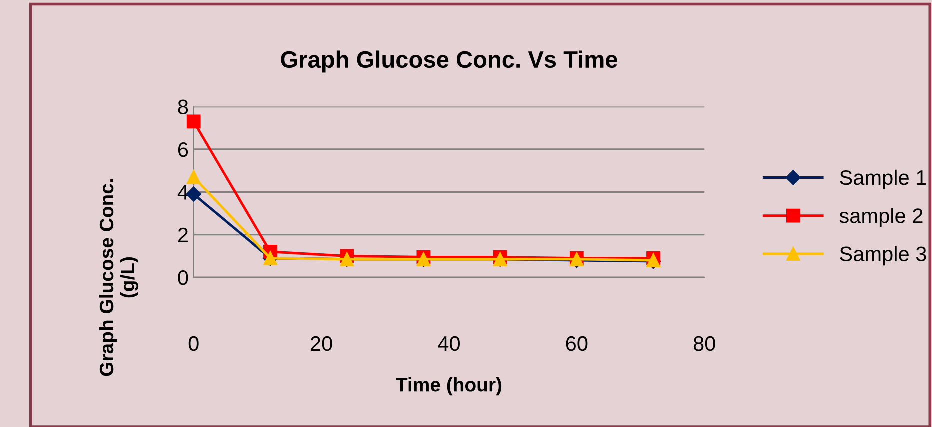 This screenshot has height=427, width=932. Describe the element at coordinates (883, 256) in the screenshot. I see `legend-label: Sample 3` at that location.